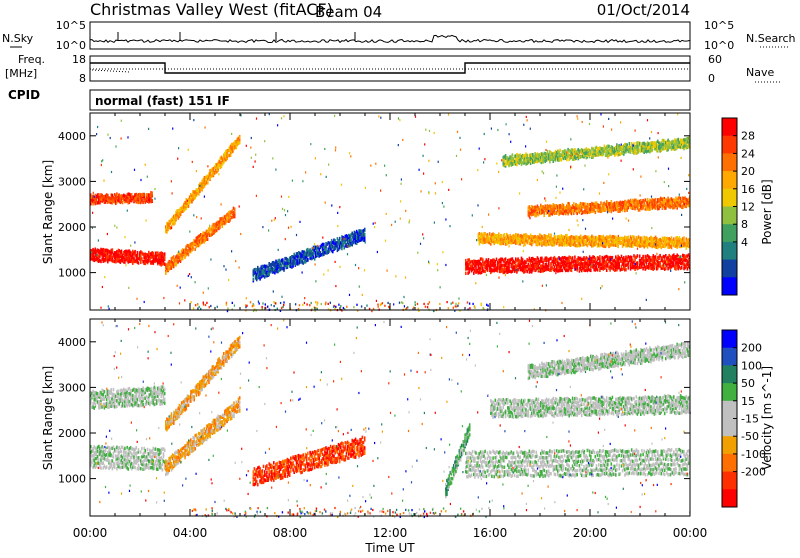 The width and height of the screenshot is (800, 558). What do you see at coordinates (643, 10) in the screenshot?
I see `date-label: 01/Oct/2014` at bounding box center [643, 10].